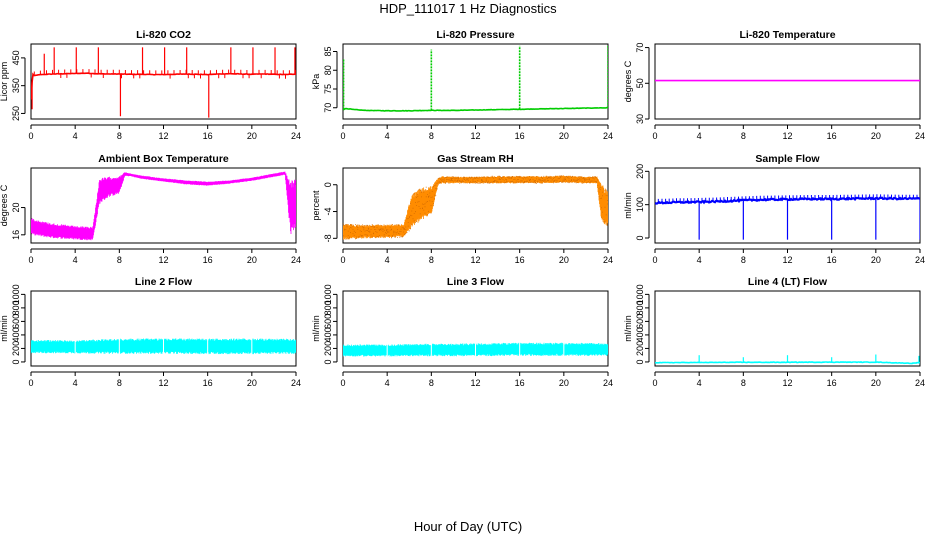 This screenshot has width=936, height=540. I want to click on y-tick-label: -8, so click(328, 238).